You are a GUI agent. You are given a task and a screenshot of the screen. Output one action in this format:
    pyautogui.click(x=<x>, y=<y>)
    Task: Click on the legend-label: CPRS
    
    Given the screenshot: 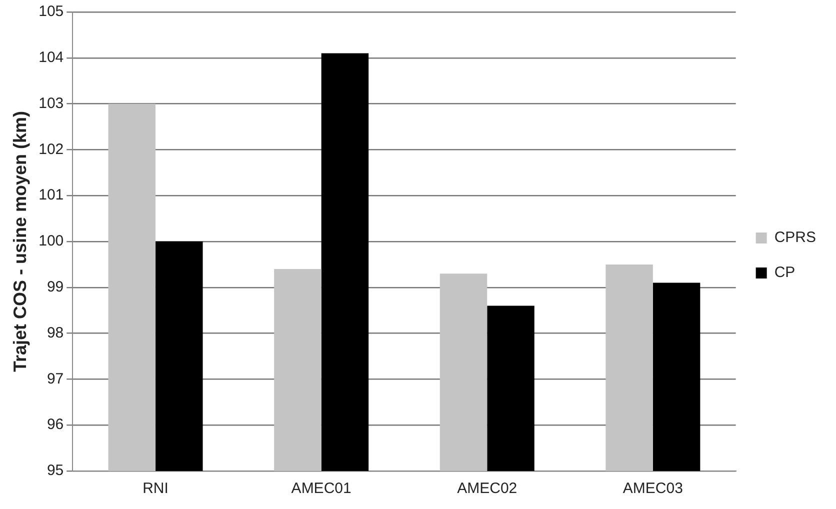 What is the action you would take?
    pyautogui.click(x=795, y=237)
    